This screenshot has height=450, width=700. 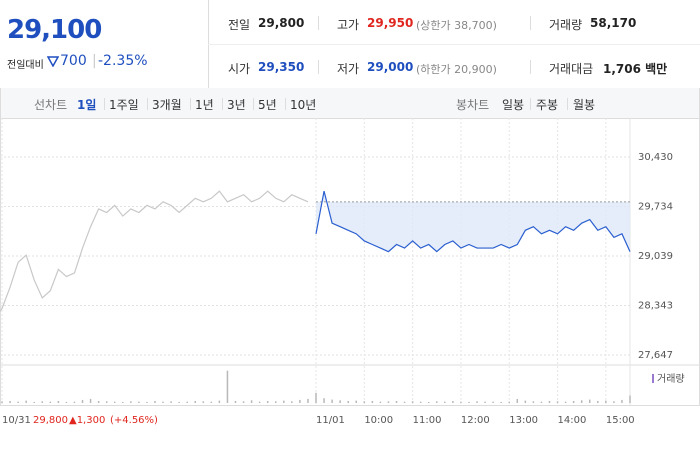 I want to click on change: 700, so click(x=73, y=61).